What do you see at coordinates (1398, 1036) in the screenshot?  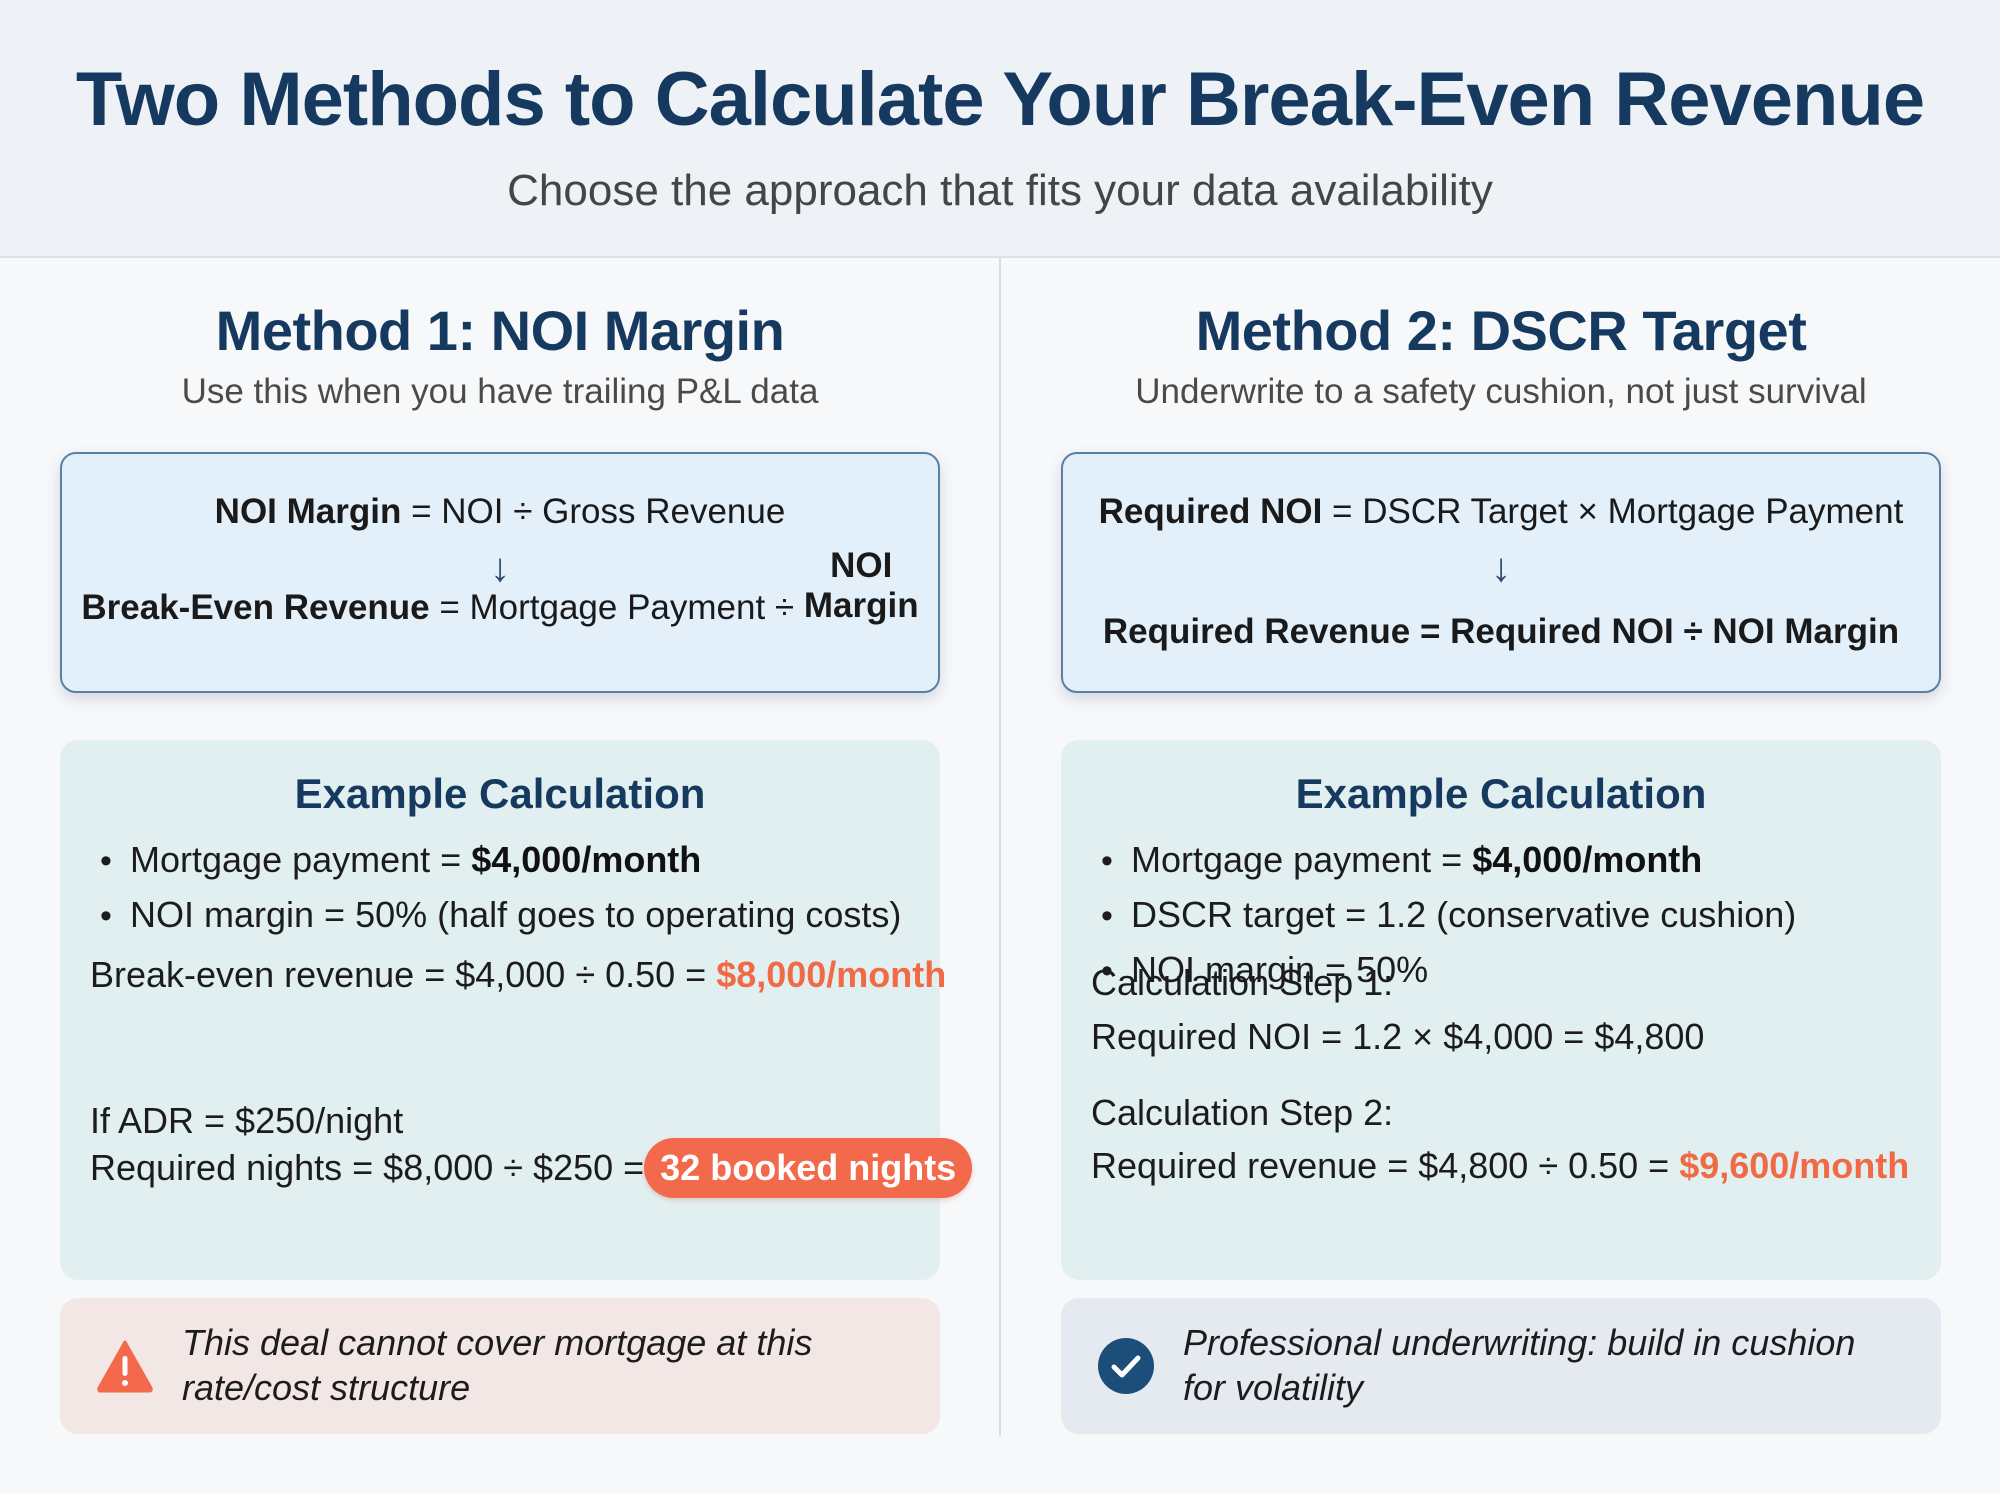 I see `step1-calculation: Required NOI = 1.2 × $4,000 = $4,800` at bounding box center [1398, 1036].